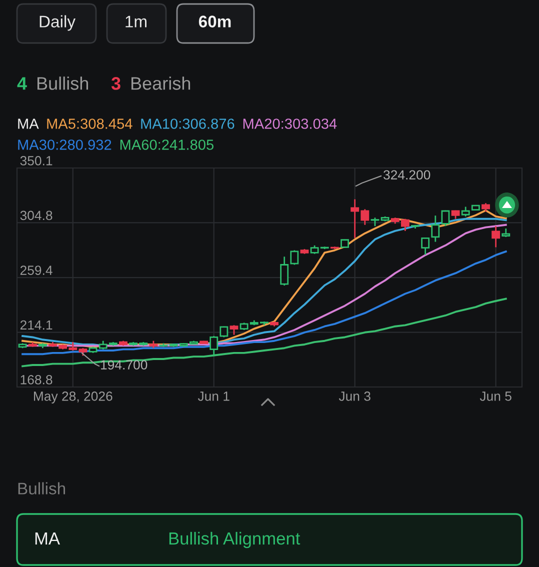  Describe the element at coordinates (47, 538) in the screenshot. I see `text: MA` at that location.